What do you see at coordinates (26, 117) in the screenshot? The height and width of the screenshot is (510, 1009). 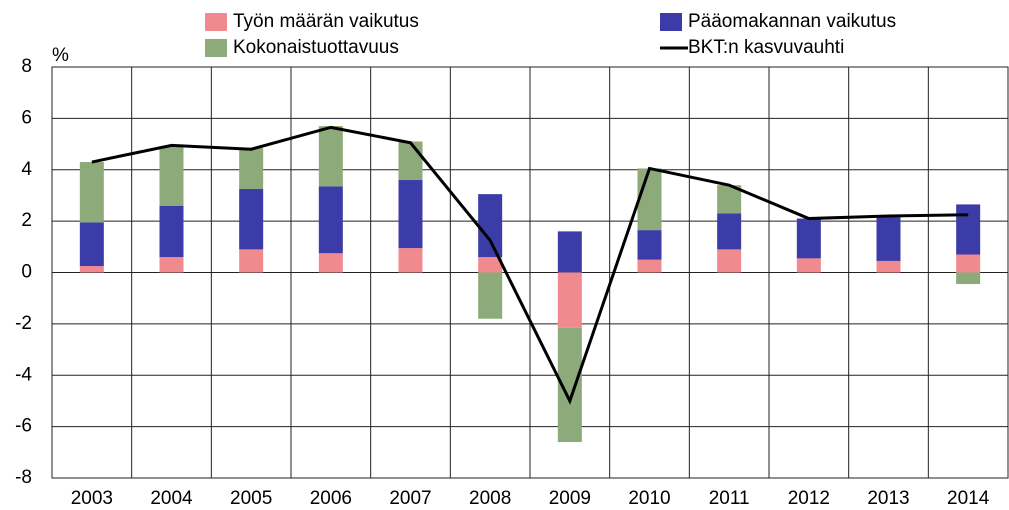 I see `y-tick-label: 6` at bounding box center [26, 117].